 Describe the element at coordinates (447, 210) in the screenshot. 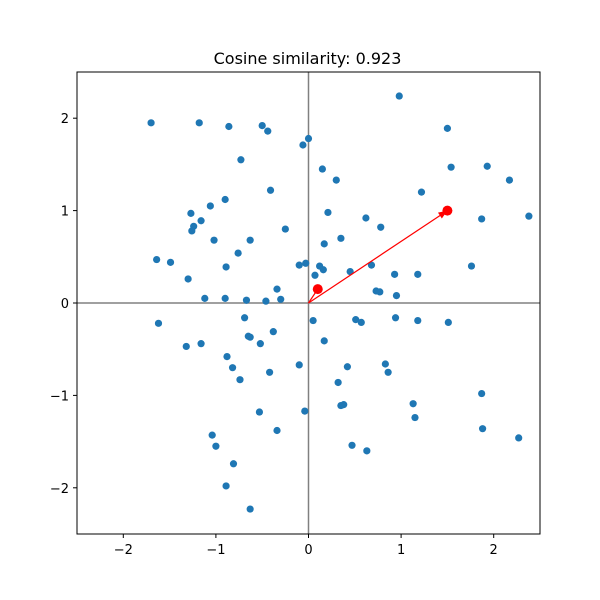

I see `vector-tip-marker` at that location.